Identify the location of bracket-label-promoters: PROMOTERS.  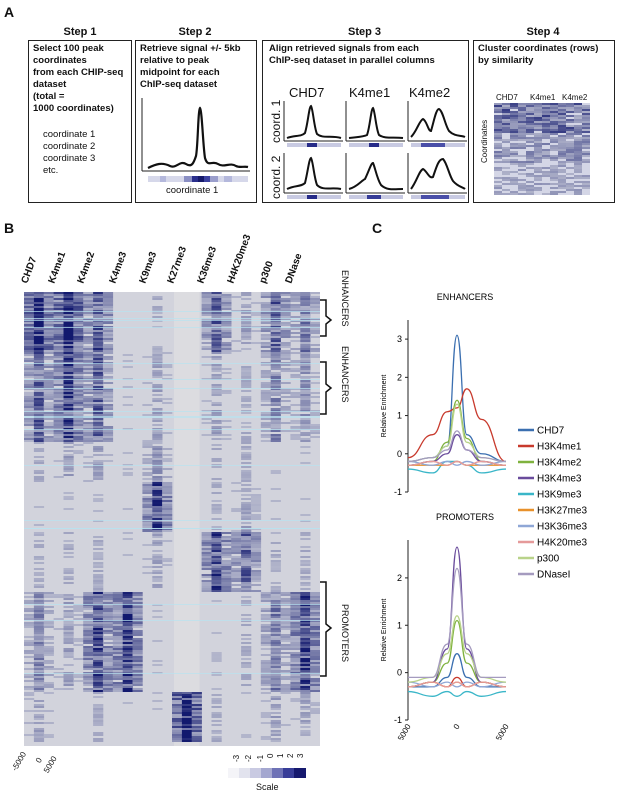
(345, 633).